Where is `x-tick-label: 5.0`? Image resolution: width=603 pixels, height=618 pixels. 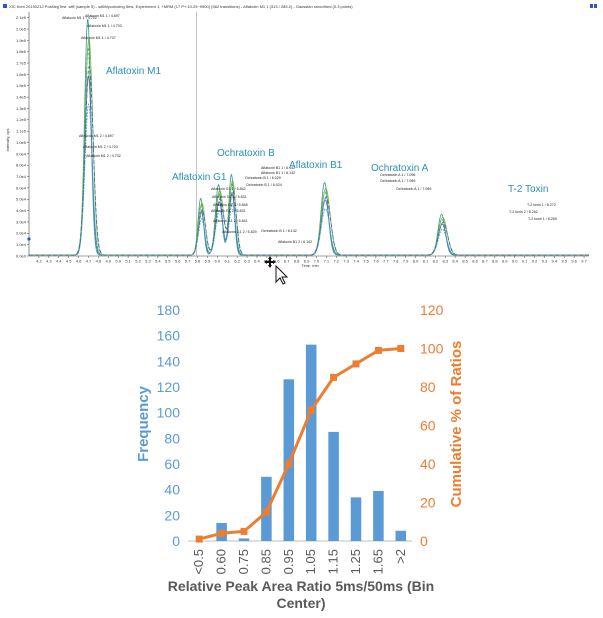
x-tick-label: 5.0 is located at coordinates (118, 261).